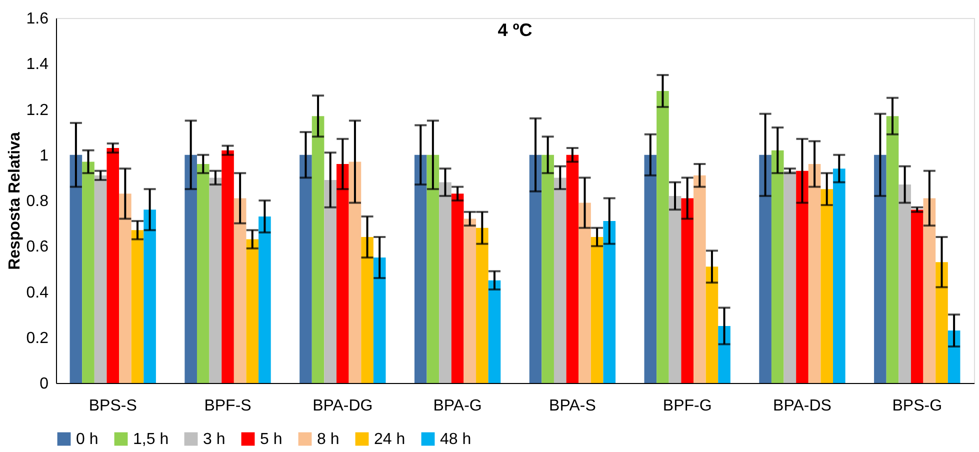 This screenshot has height=452, width=979. What do you see at coordinates (271, 439) in the screenshot?
I see `legend-label: 5 h` at bounding box center [271, 439].